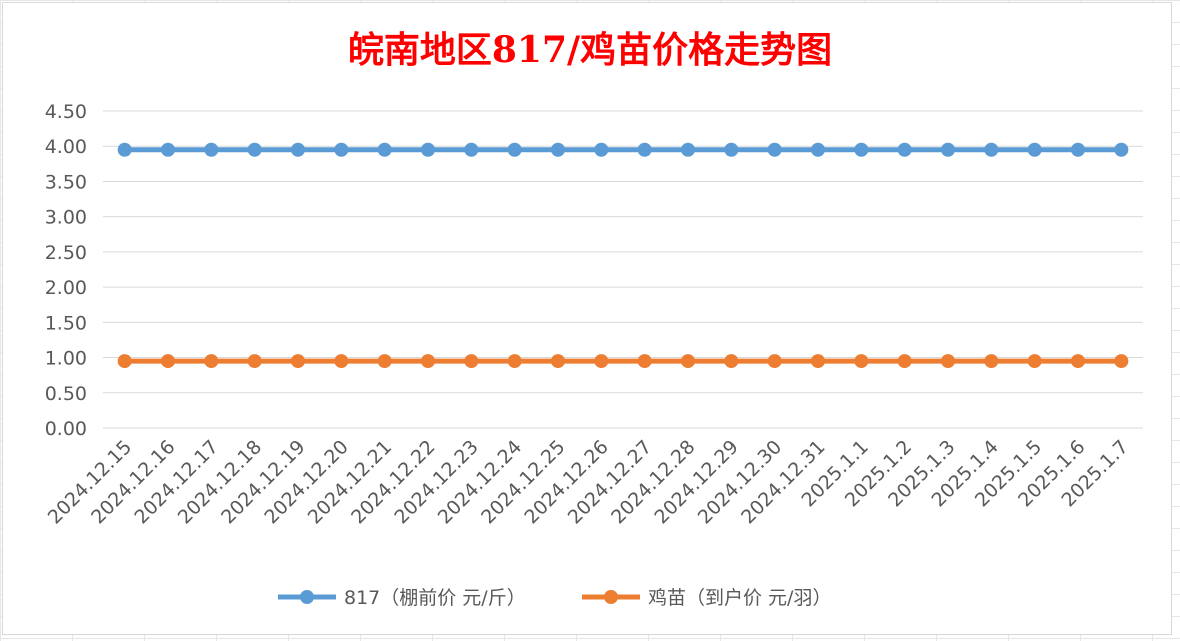 This screenshot has height=641, width=1180. I want to click on legend: 817（棚前价 元/斤） 鸡苗（到户价 元/羽）, so click(554, 598).